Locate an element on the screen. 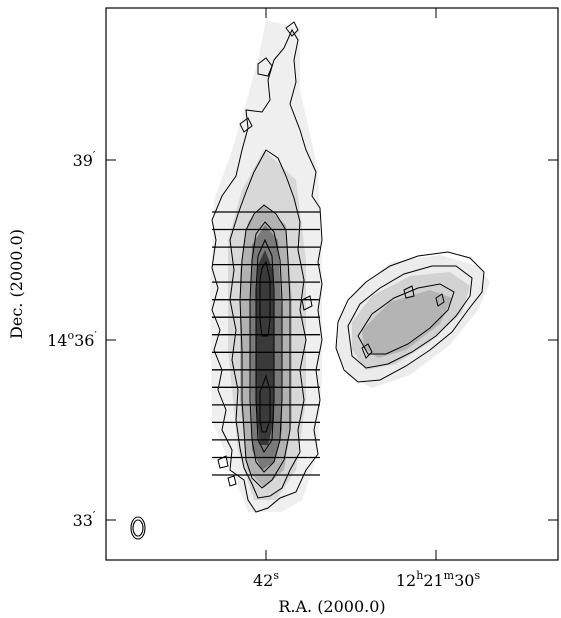 Image resolution: width=561 pixels, height=618 pixels. y-tick-label-14d36: 14o36′ is located at coordinates (72, 339).